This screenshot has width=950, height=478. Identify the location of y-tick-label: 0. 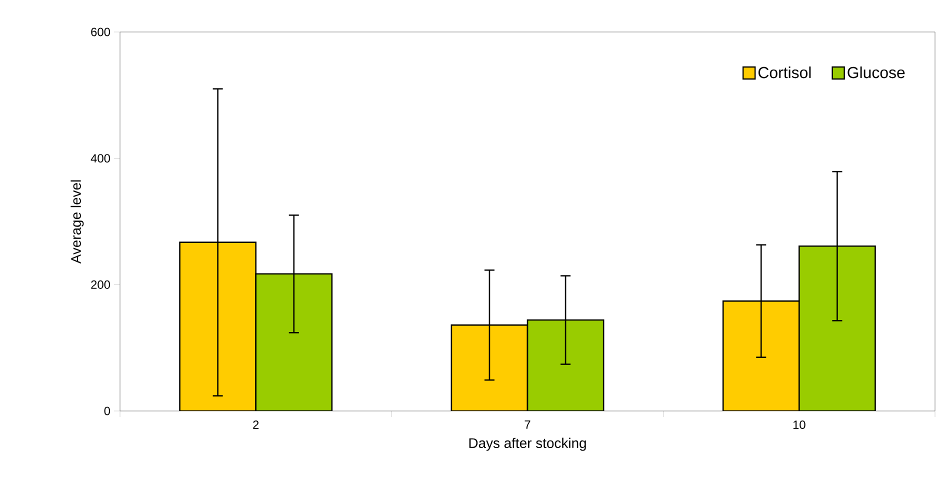
(107, 411).